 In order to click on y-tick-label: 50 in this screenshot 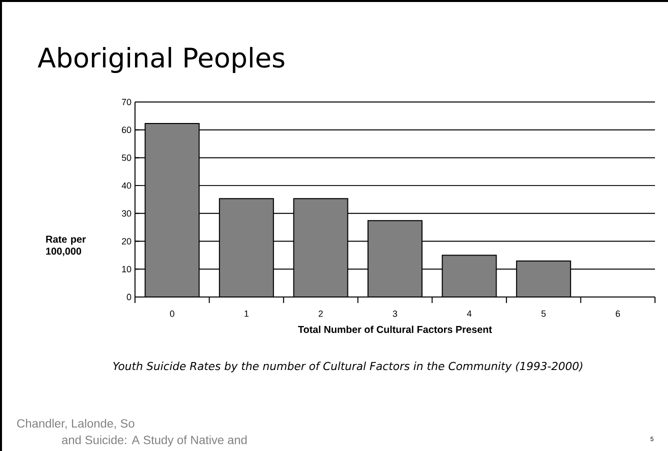, I will do `click(127, 157)`.